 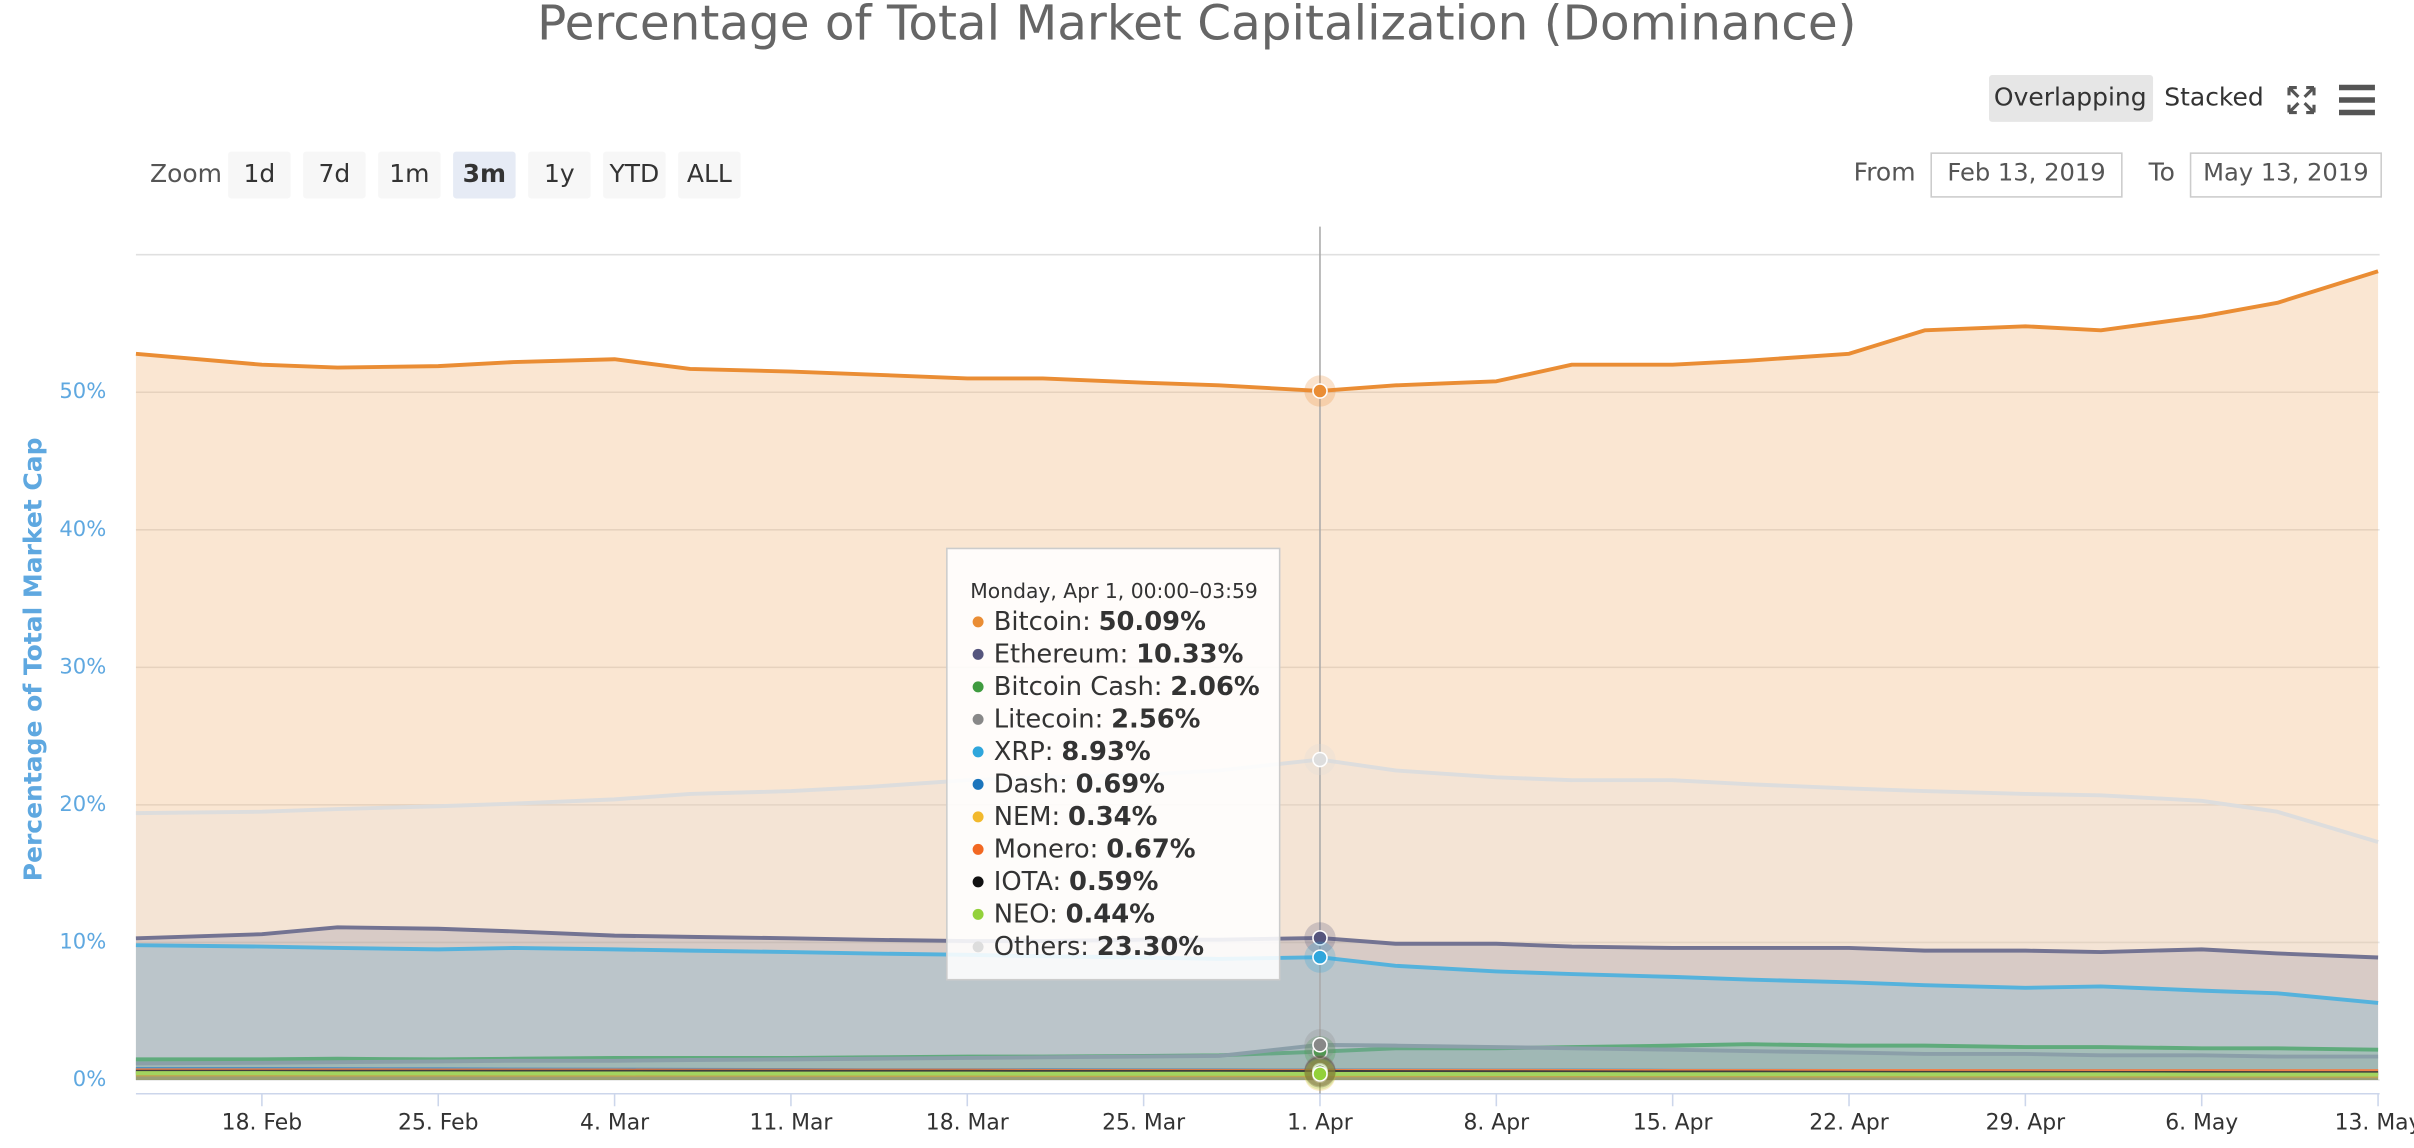 I want to click on to-value: May 13, 2019, so click(x=2286, y=172).